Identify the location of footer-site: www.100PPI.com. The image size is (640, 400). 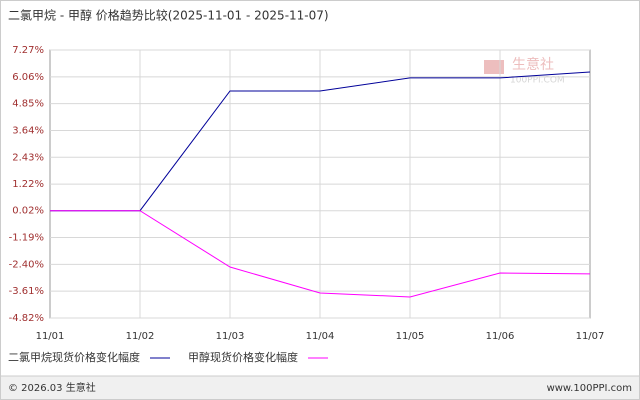
(589, 388).